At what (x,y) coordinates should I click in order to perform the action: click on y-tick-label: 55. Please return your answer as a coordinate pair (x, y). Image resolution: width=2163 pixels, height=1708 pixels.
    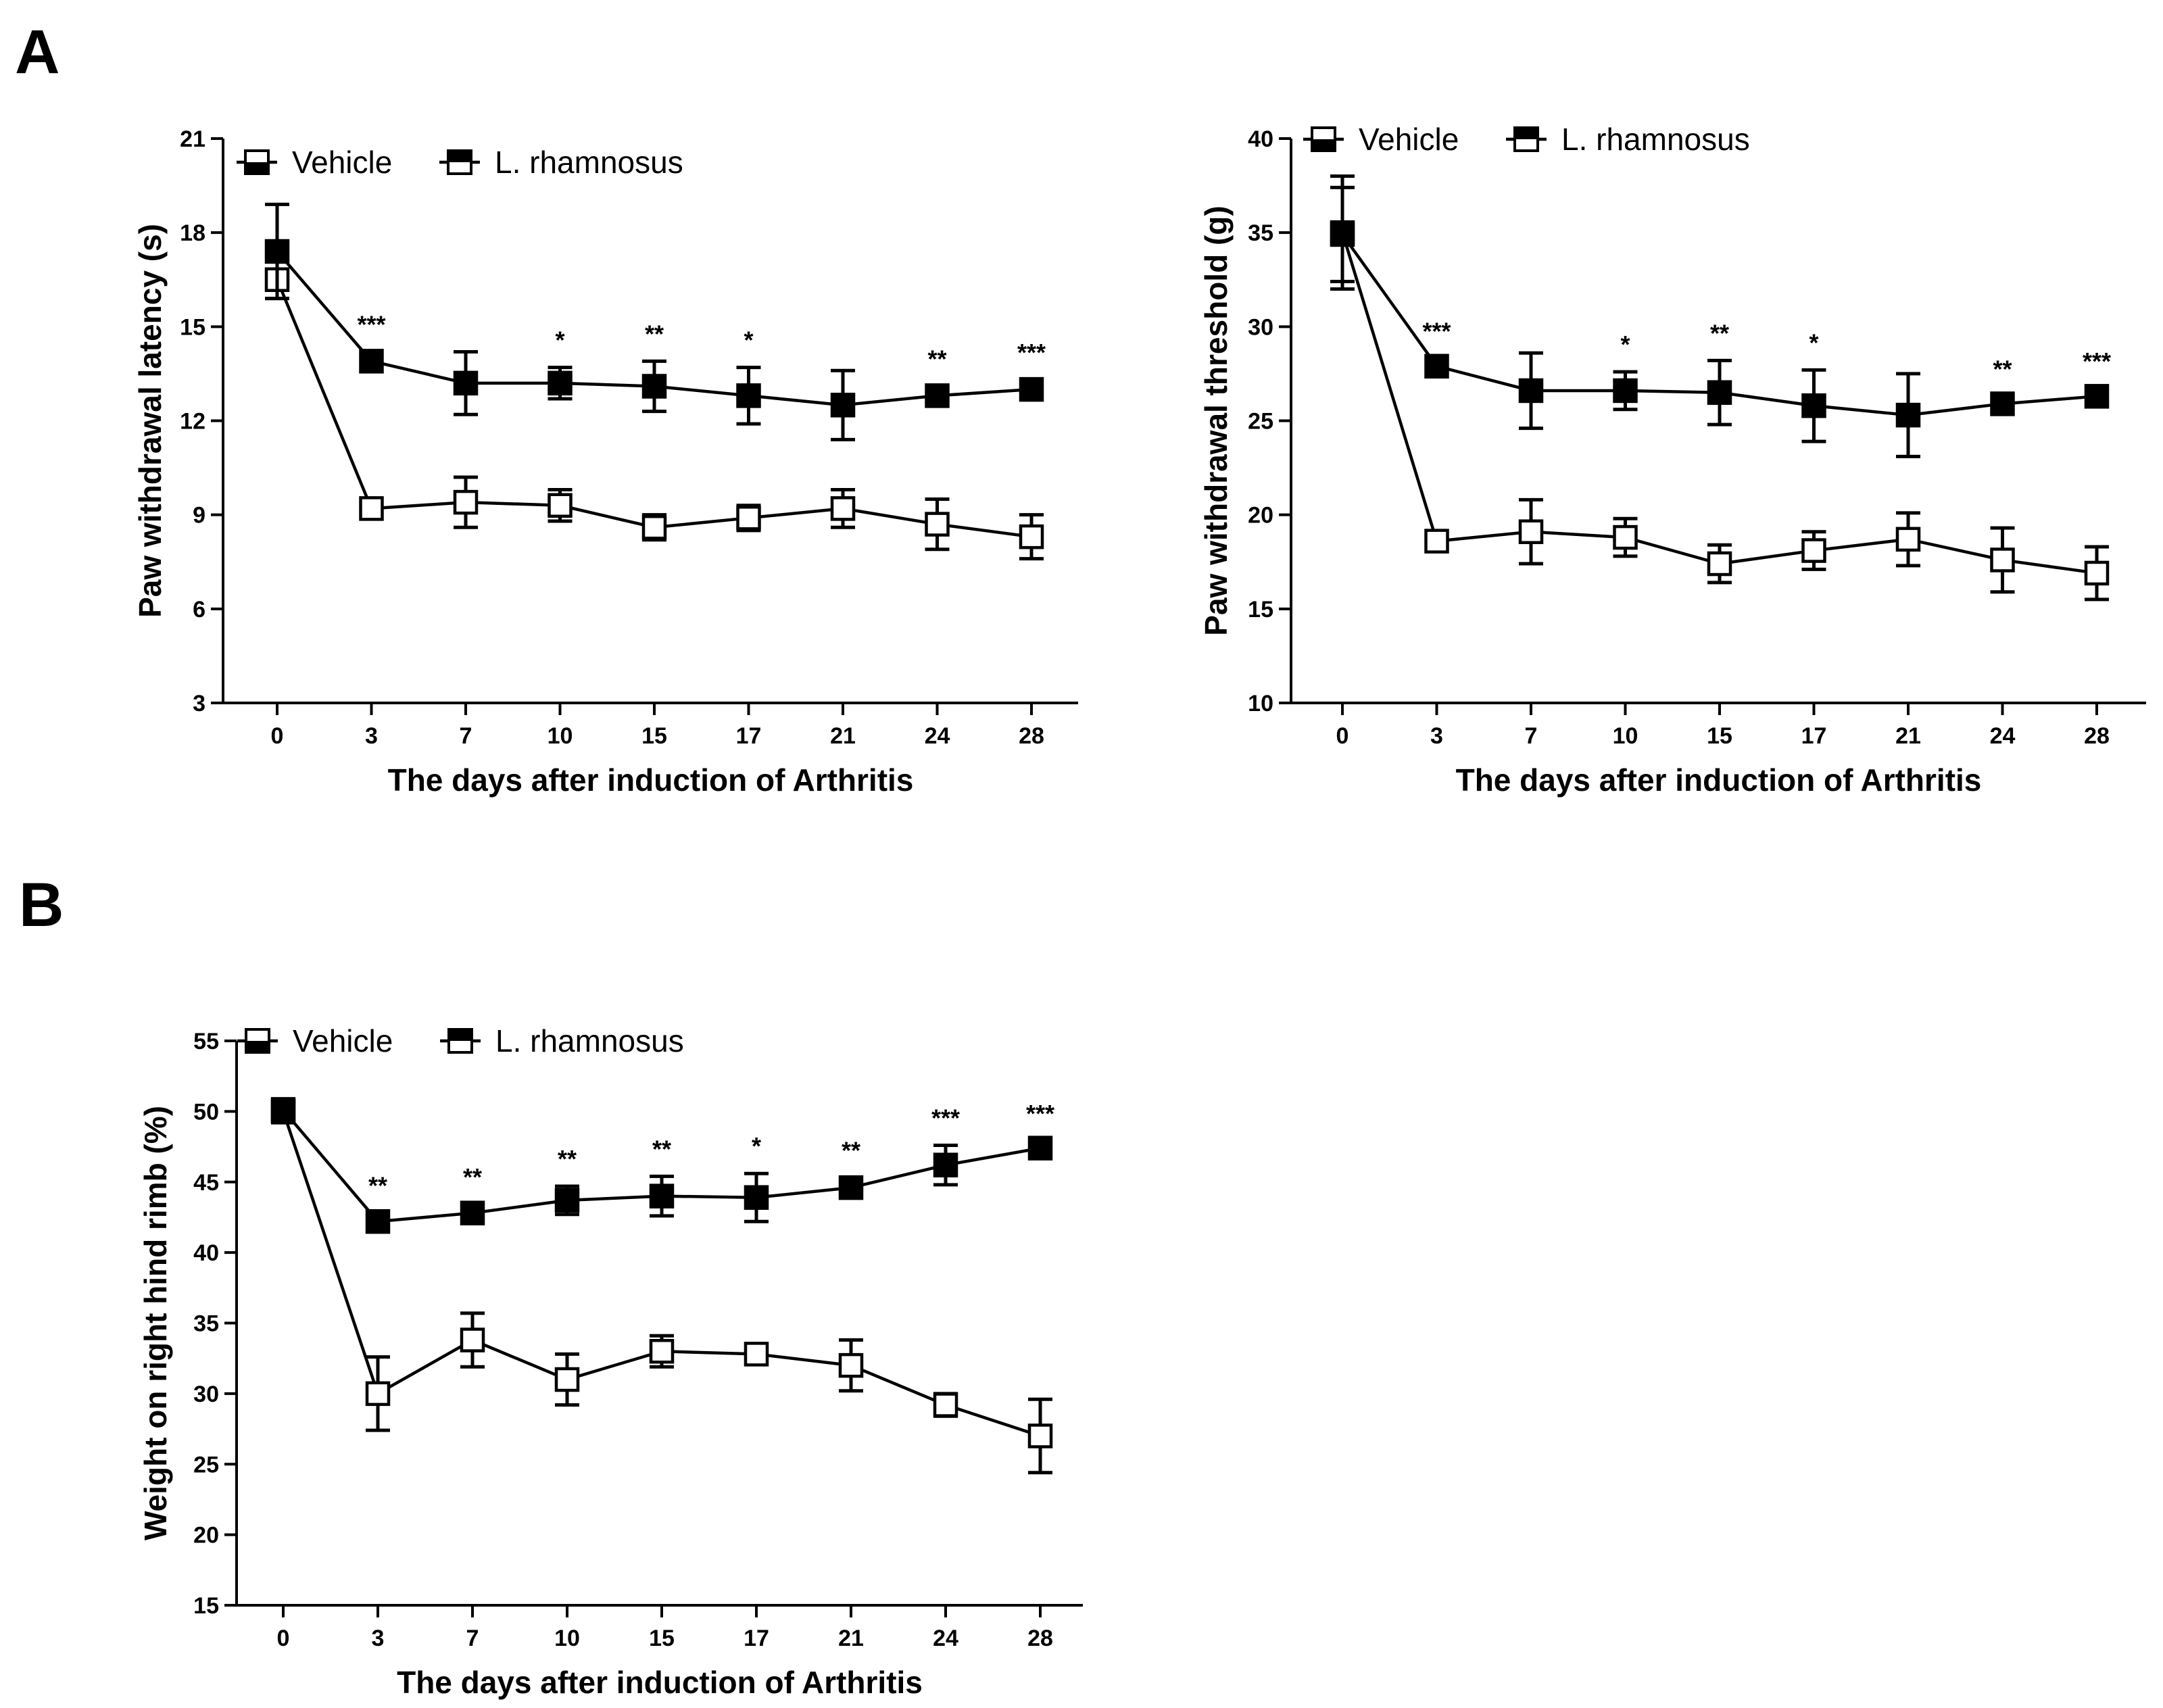
    Looking at the image, I should click on (206, 1041).